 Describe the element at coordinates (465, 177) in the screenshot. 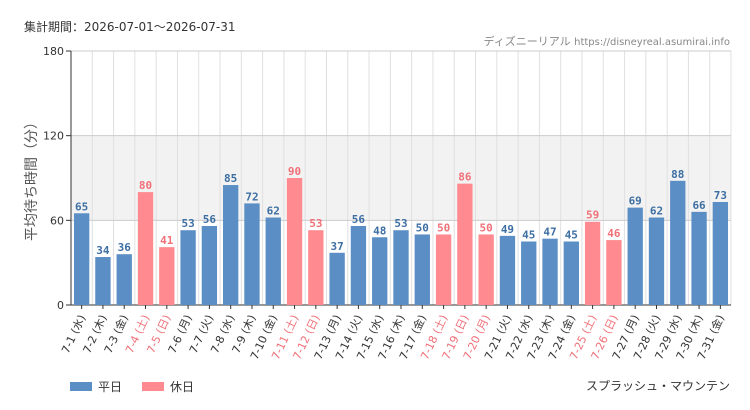

I see `data-label: 86` at that location.